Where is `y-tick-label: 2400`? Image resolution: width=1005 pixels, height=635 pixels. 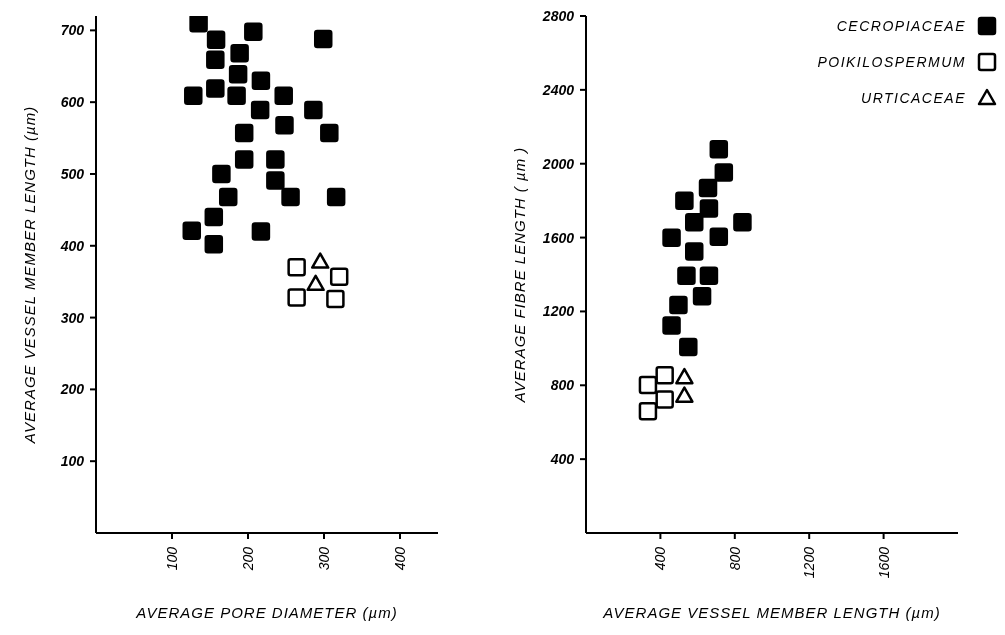 y-tick-label: 2400 is located at coordinates (558, 89).